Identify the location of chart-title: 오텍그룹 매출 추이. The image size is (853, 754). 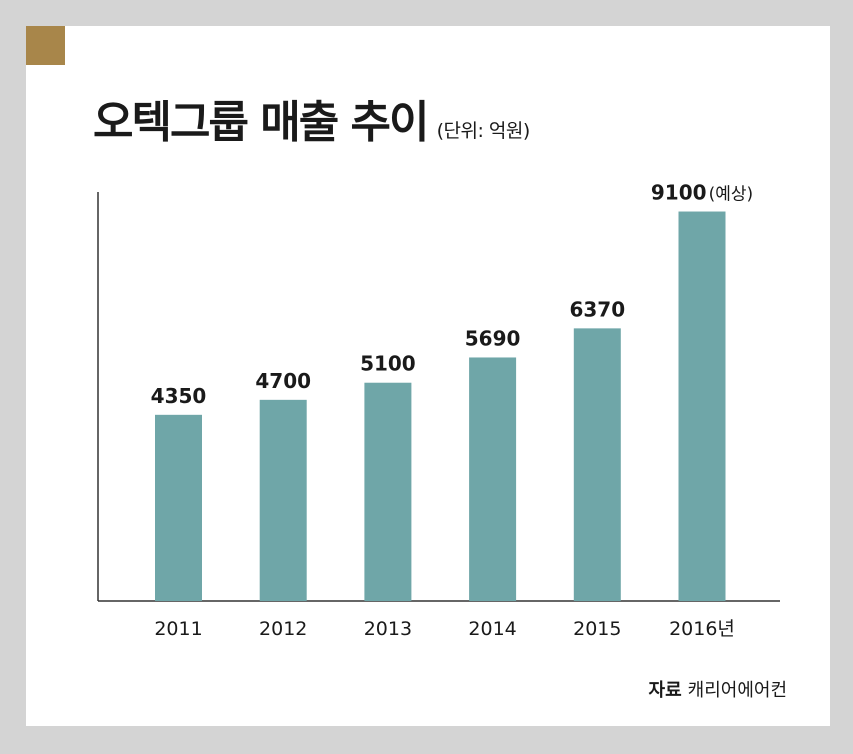
(261, 122).